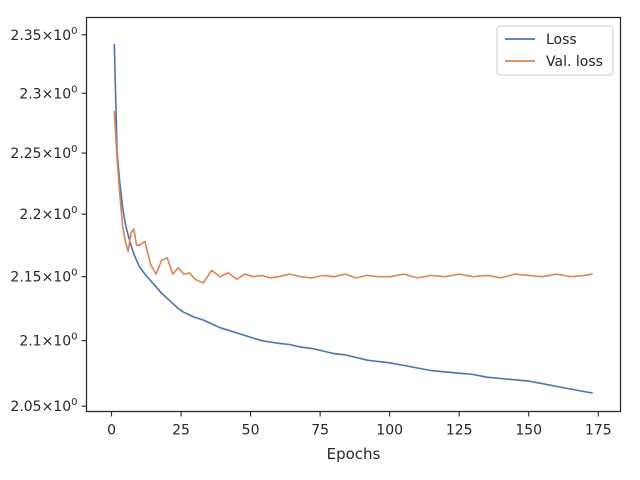 The image size is (640, 480). What do you see at coordinates (459, 431) in the screenshot?
I see `x-tick-label: 125` at bounding box center [459, 431].